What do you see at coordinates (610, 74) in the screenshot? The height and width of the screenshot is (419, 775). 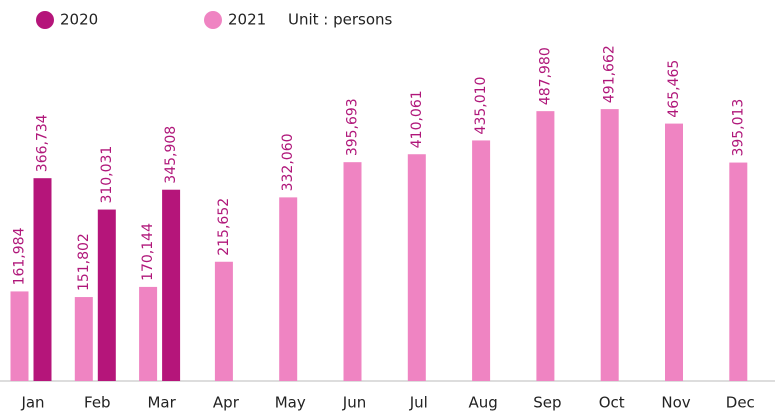 I see `value-label: 491,662` at bounding box center [610, 74].